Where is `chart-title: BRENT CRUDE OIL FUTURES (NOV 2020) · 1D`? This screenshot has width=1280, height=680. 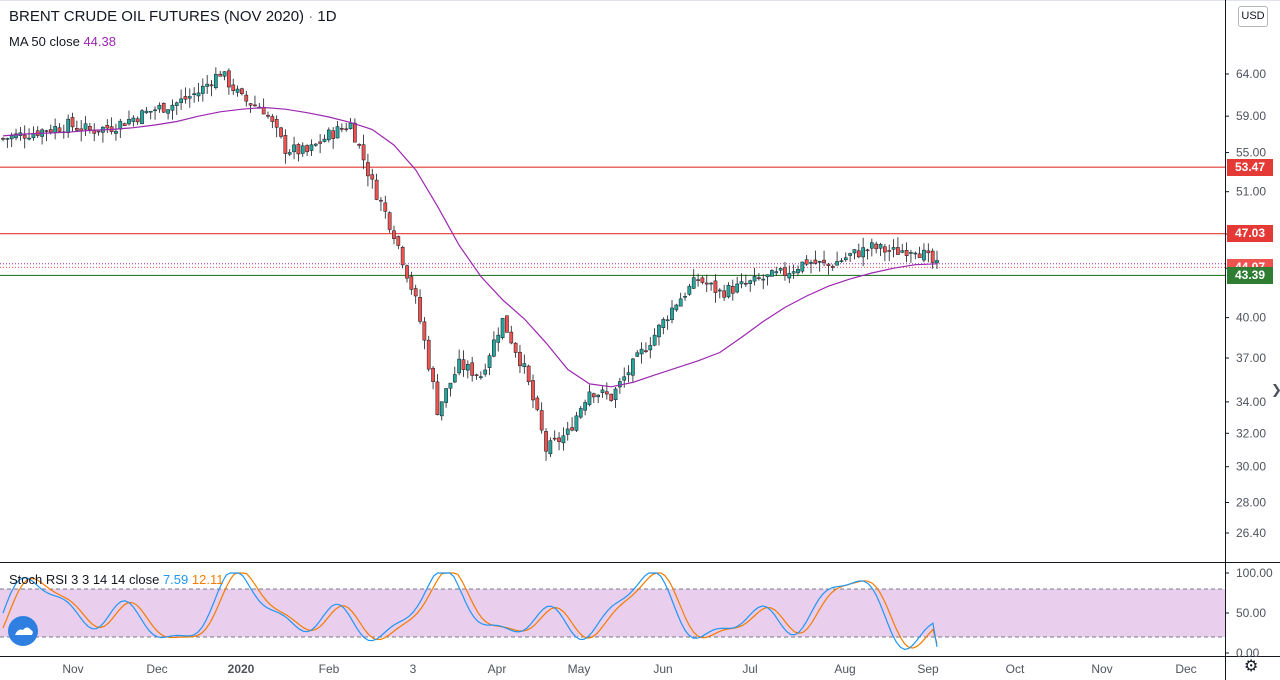
chart-title: BRENT CRUDE OIL FUTURES (NOV 2020) · 1D is located at coordinates (173, 16).